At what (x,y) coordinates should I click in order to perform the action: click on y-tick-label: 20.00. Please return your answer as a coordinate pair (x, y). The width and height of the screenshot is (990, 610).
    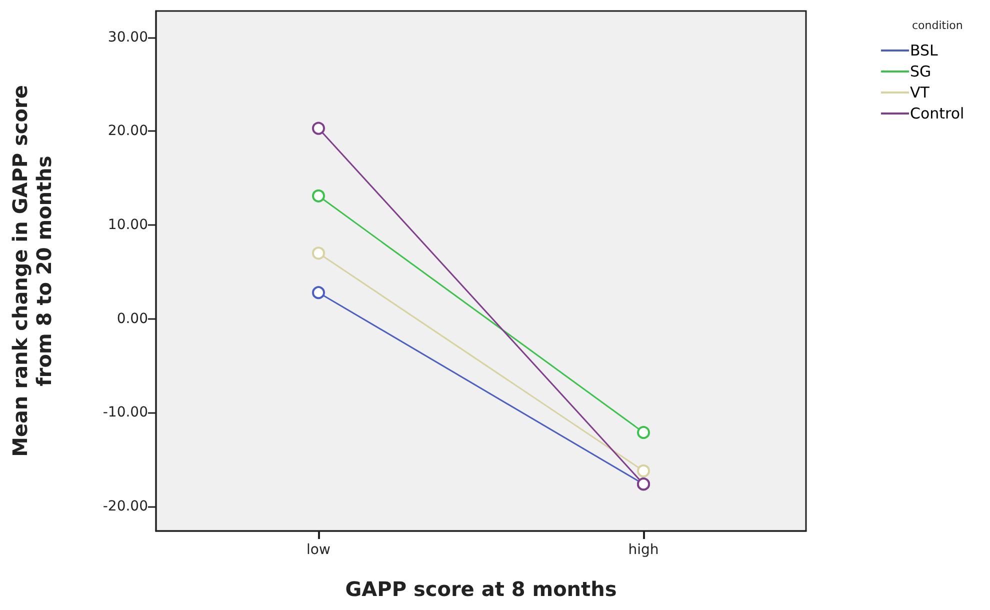
    Looking at the image, I should click on (128, 131).